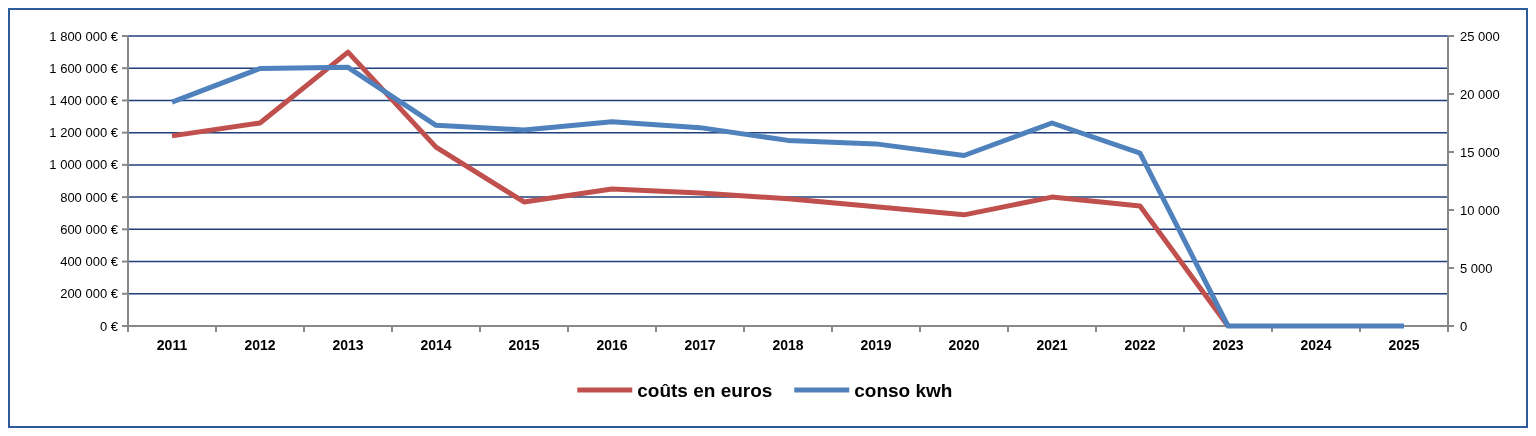 The height and width of the screenshot is (436, 1536). What do you see at coordinates (89, 262) in the screenshot?
I see `y-tick-label: 400 000 €` at bounding box center [89, 262].